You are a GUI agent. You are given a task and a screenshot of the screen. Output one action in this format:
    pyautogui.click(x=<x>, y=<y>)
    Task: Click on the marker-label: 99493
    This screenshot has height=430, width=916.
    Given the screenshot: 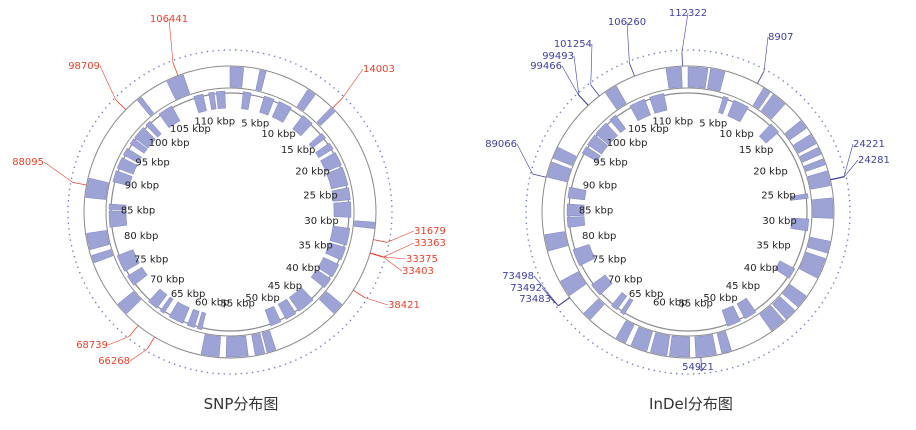 What is the action you would take?
    pyautogui.click(x=558, y=56)
    